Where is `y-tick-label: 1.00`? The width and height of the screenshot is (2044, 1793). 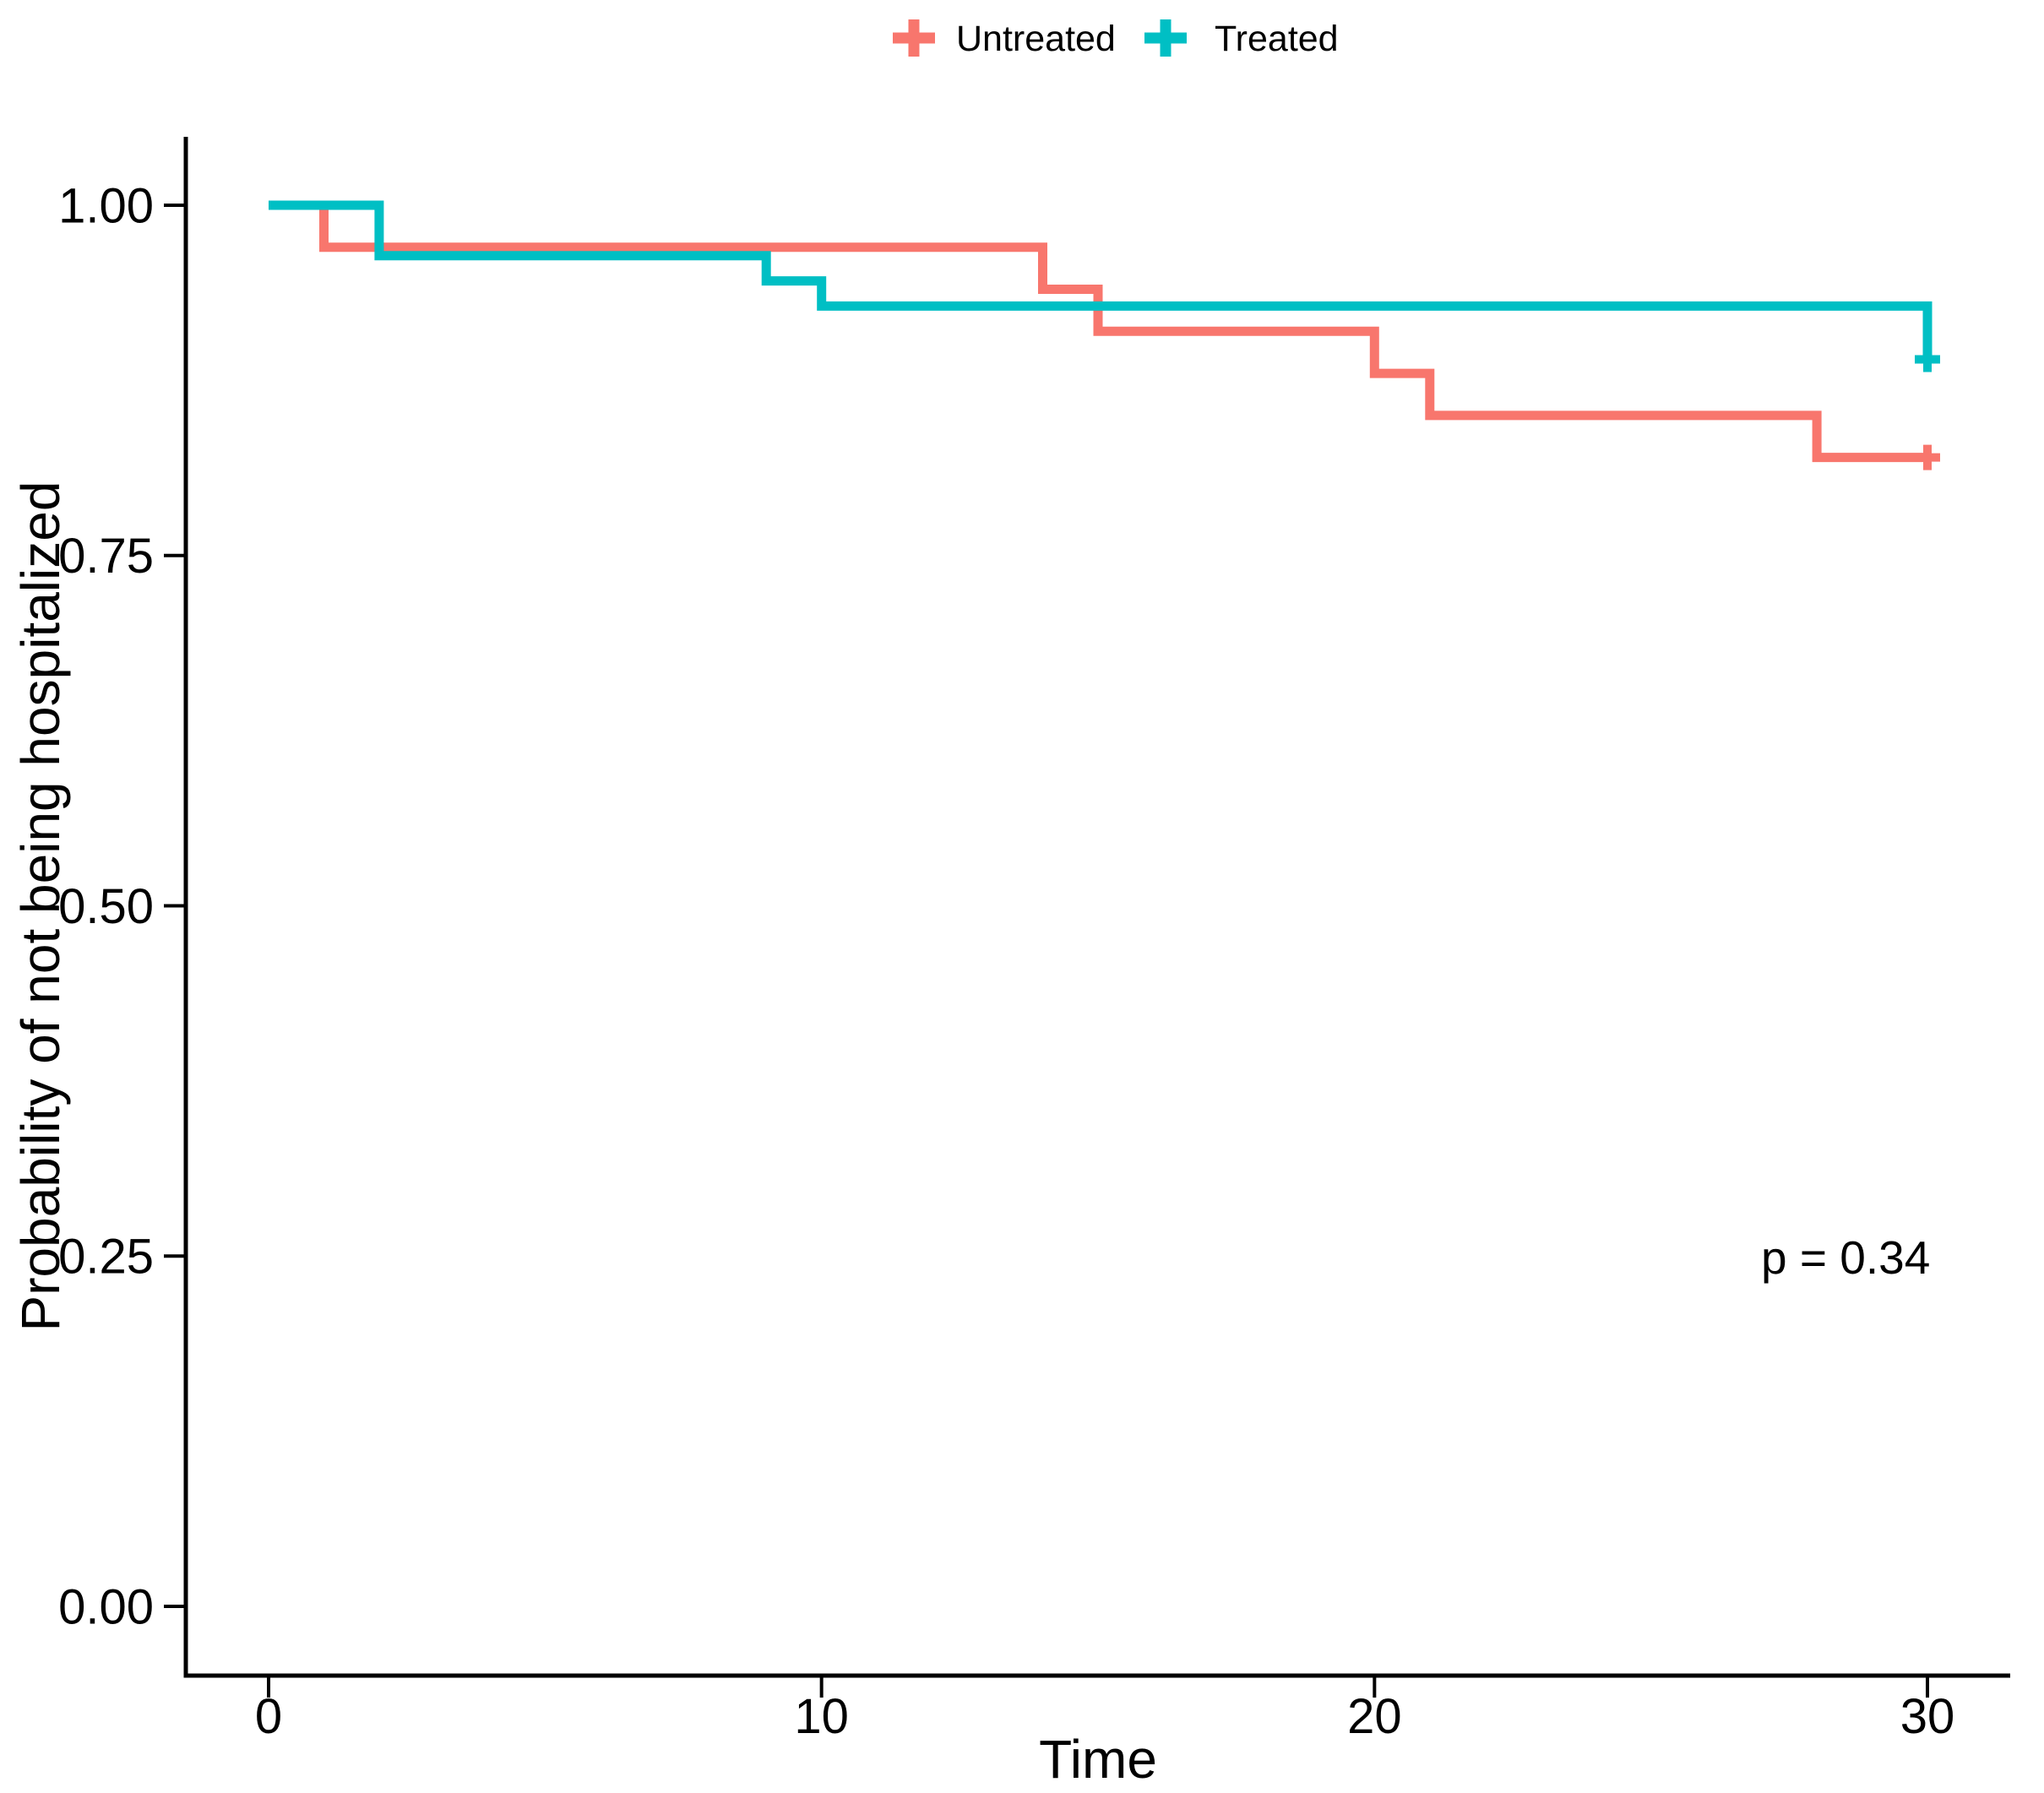
y-tick-label: 1.00 is located at coordinates (106, 205).